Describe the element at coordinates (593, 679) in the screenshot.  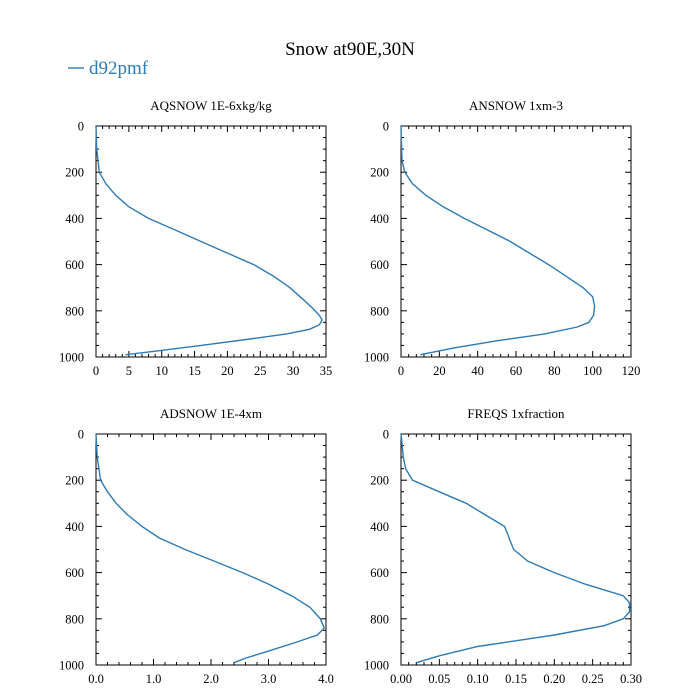
I see `x-tick-label: 0.25` at that location.